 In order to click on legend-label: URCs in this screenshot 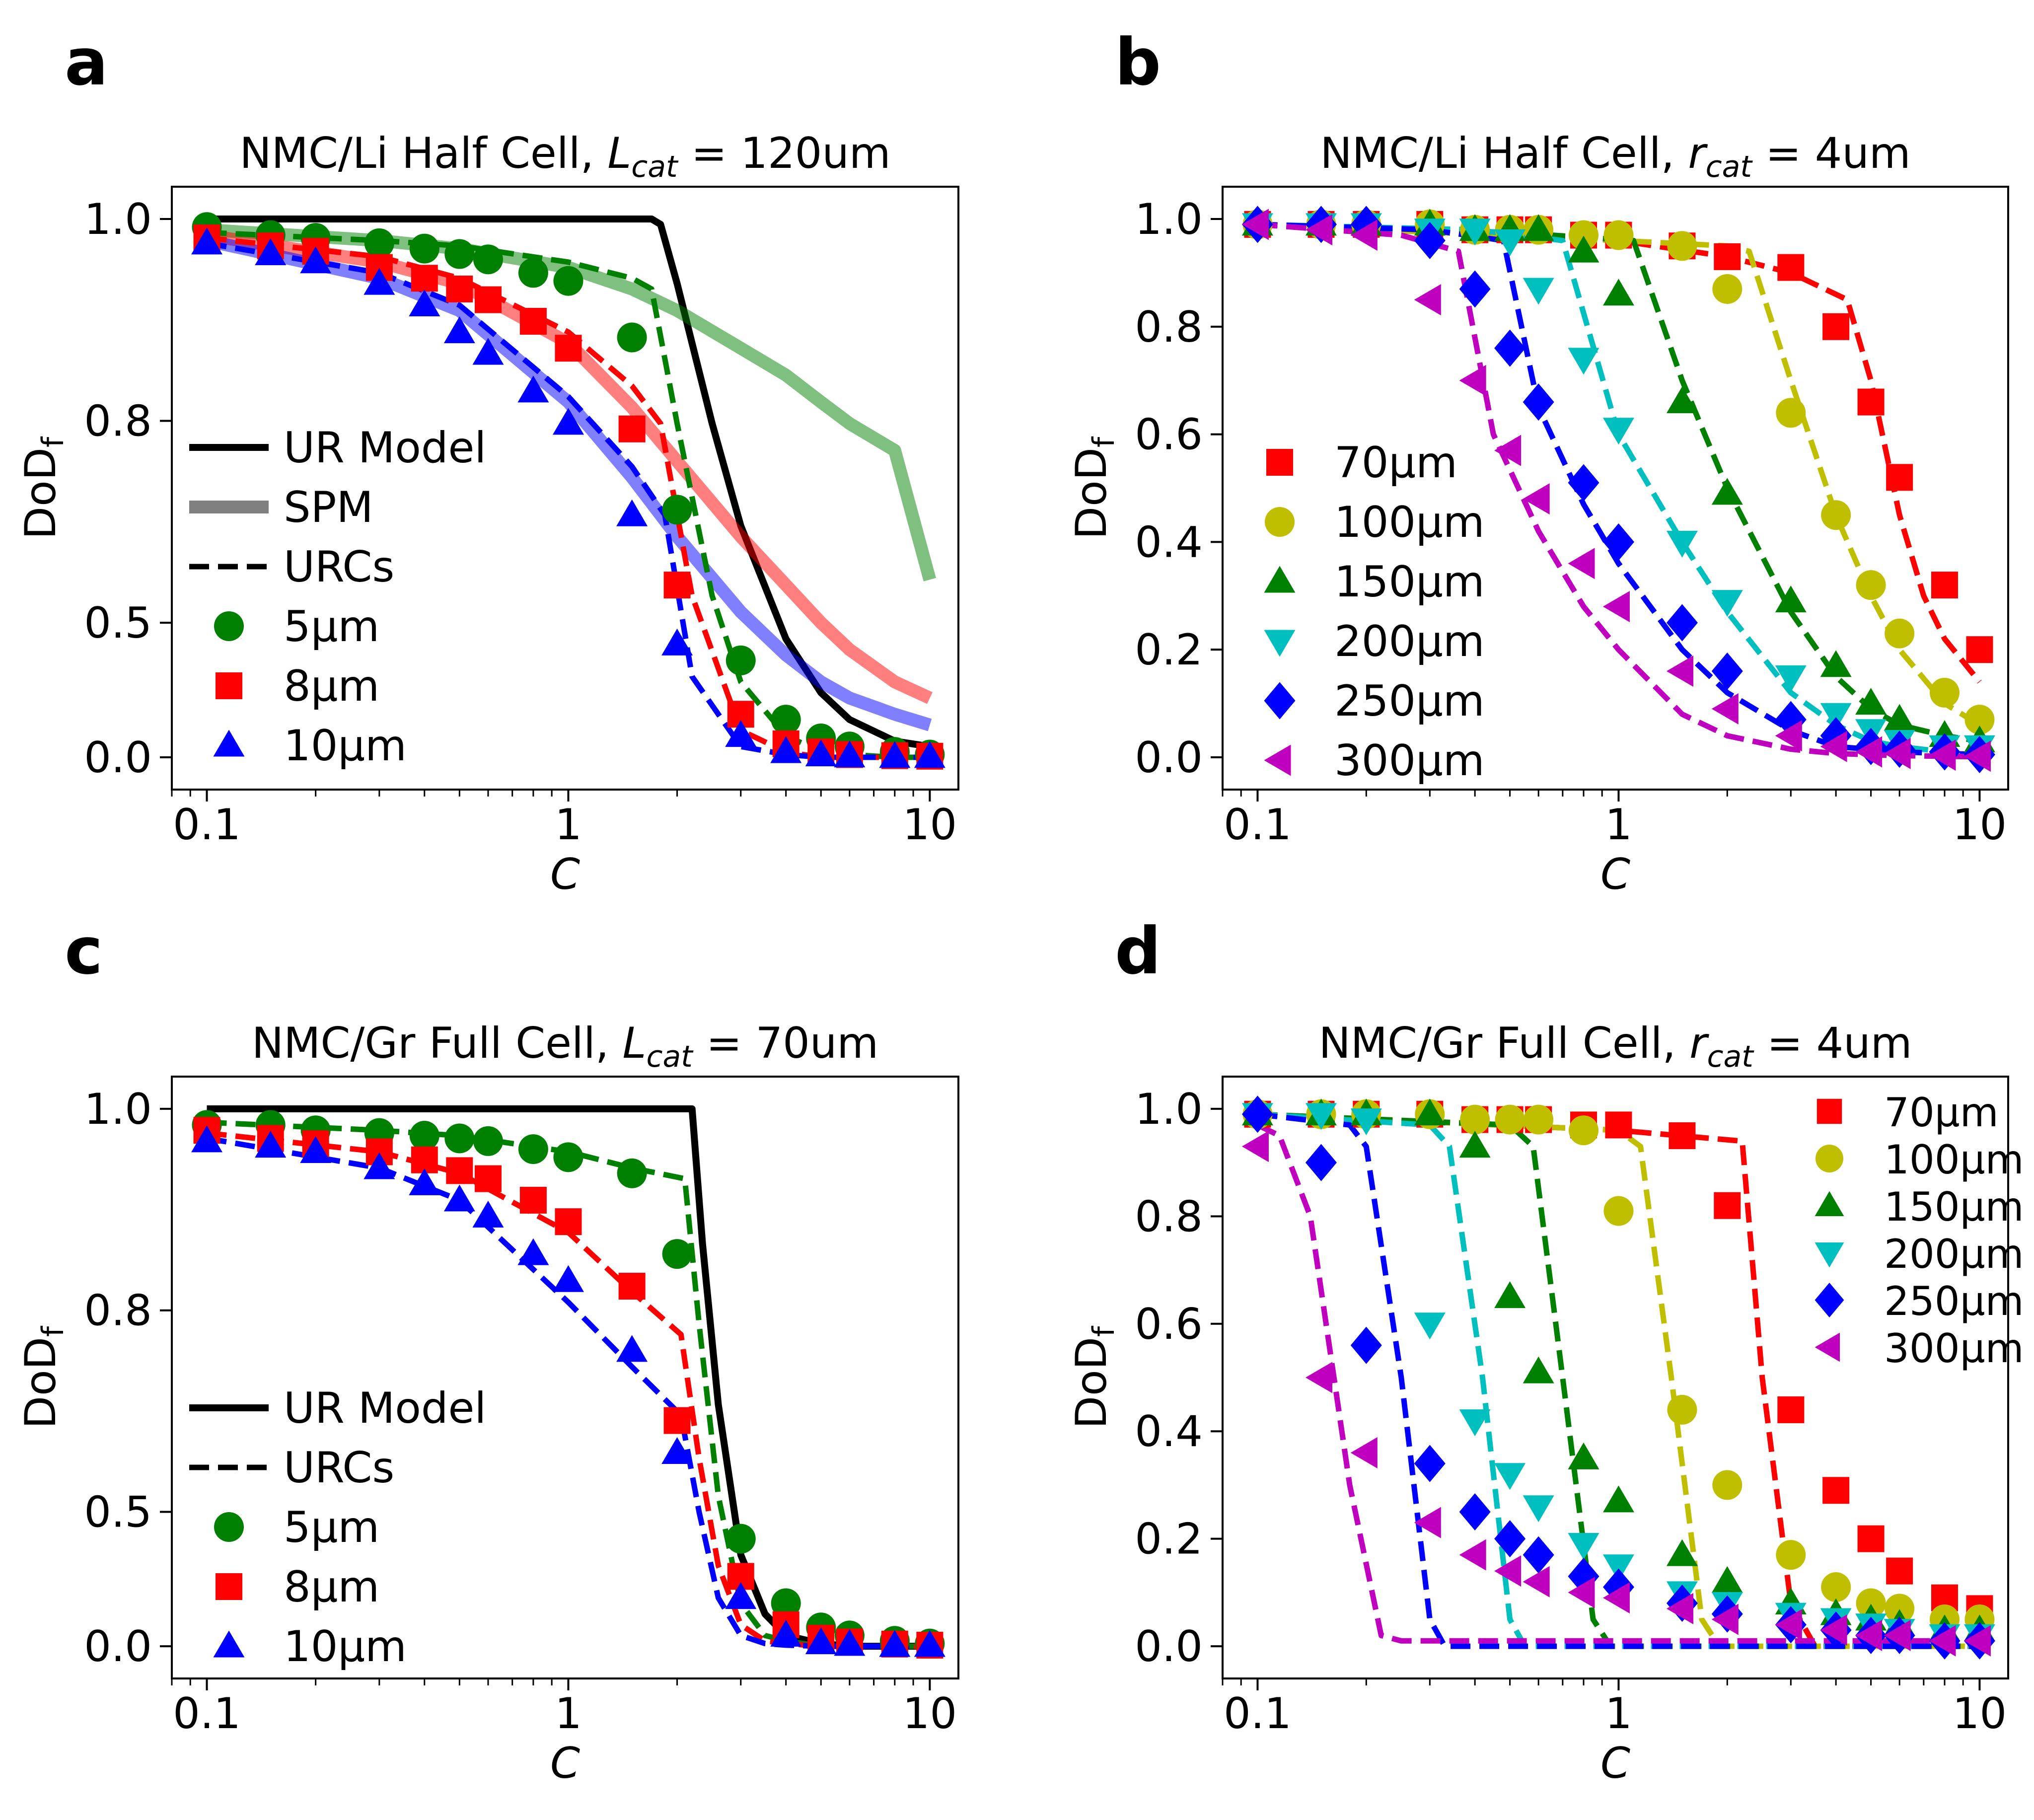, I will do `click(339, 1468)`.